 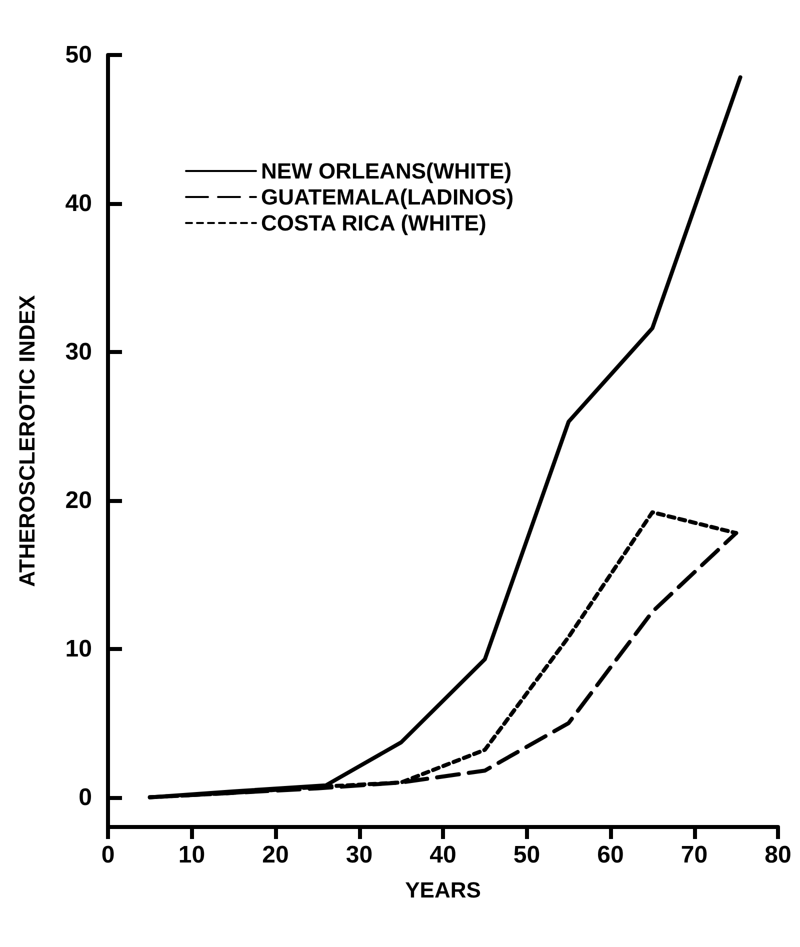 I want to click on y-tick-label: 0, so click(x=85, y=797).